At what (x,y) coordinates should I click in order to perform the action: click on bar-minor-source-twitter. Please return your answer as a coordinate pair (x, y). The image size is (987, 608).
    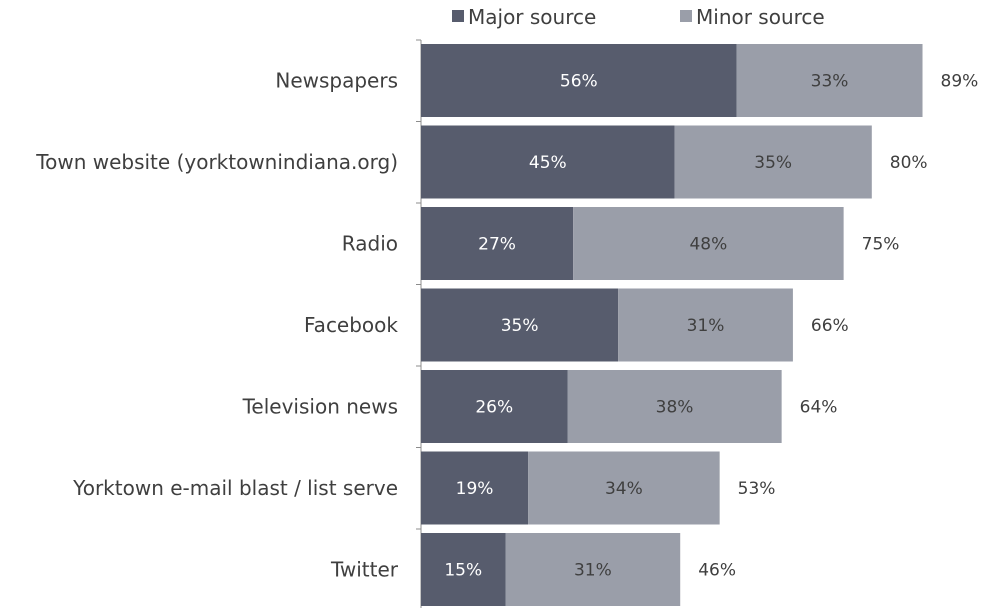
    Looking at the image, I should click on (593, 569).